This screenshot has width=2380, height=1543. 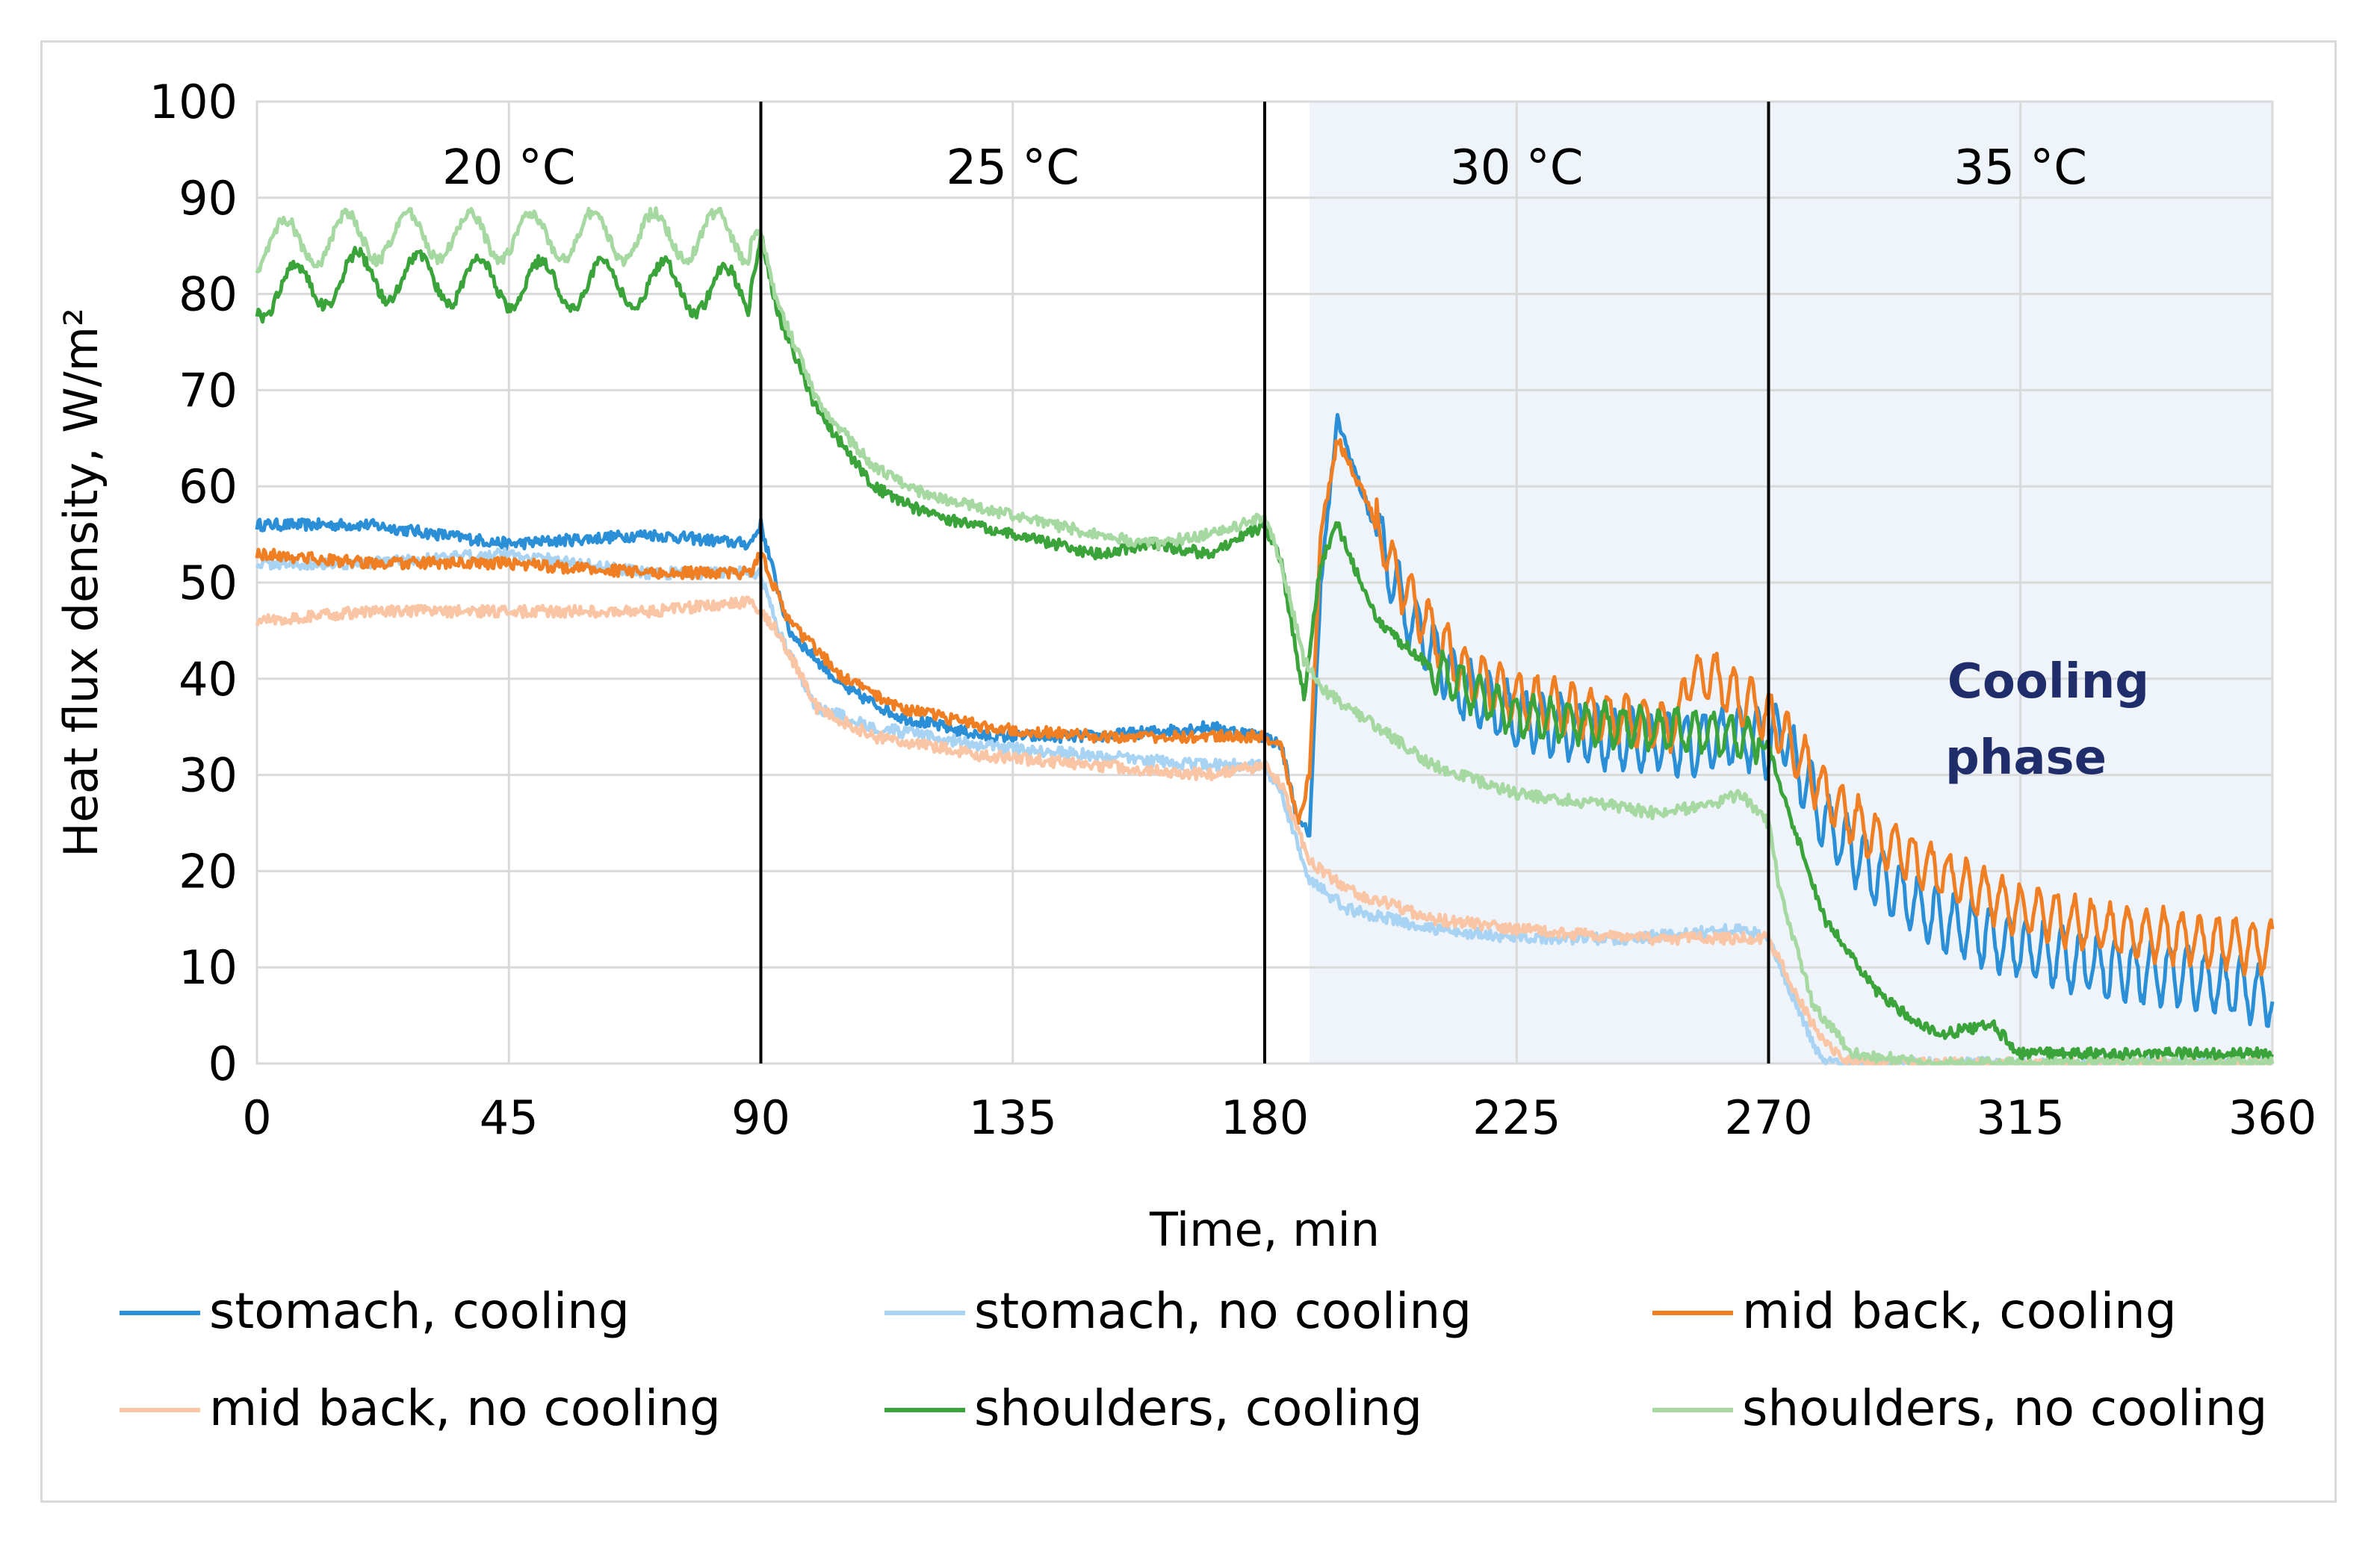 I want to click on y-tick-label: 90, so click(x=208, y=198).